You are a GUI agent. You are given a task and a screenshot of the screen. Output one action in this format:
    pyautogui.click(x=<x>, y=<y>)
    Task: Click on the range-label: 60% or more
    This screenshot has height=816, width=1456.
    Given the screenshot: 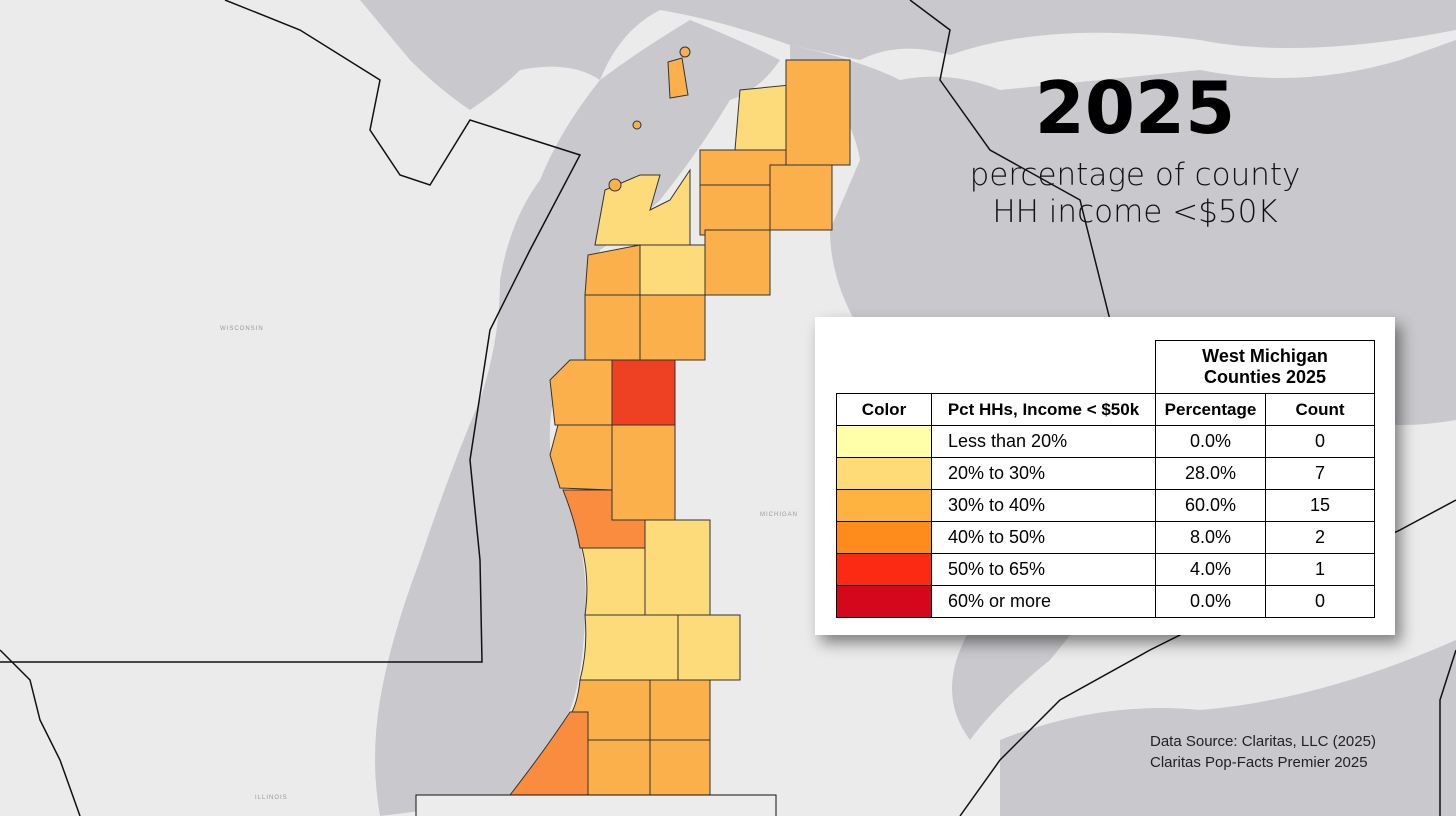 What is the action you would take?
    pyautogui.click(x=1043, y=601)
    